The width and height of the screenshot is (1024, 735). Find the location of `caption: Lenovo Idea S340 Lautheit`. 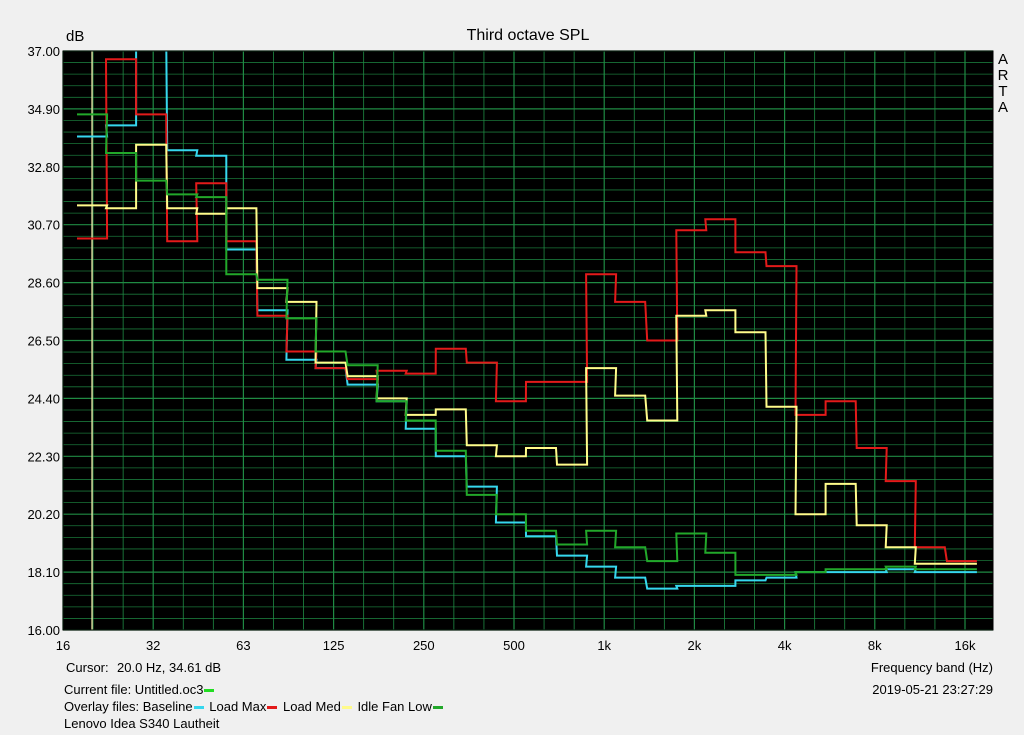

caption: Lenovo Idea S340 Lautheit is located at coordinates (142, 723).